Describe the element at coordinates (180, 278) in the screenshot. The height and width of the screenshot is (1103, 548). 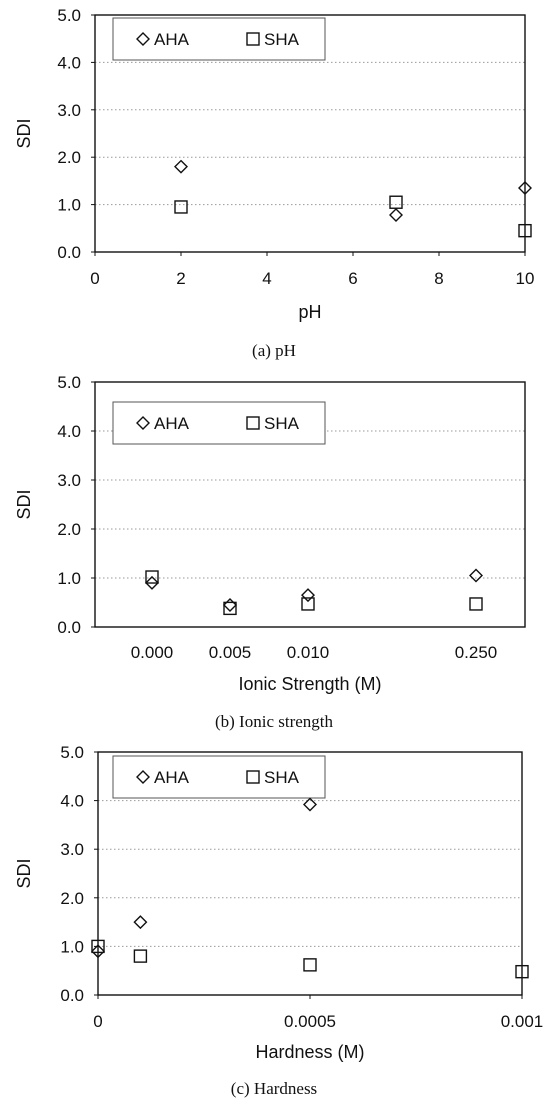
I see `x-tick-label: 2` at that location.